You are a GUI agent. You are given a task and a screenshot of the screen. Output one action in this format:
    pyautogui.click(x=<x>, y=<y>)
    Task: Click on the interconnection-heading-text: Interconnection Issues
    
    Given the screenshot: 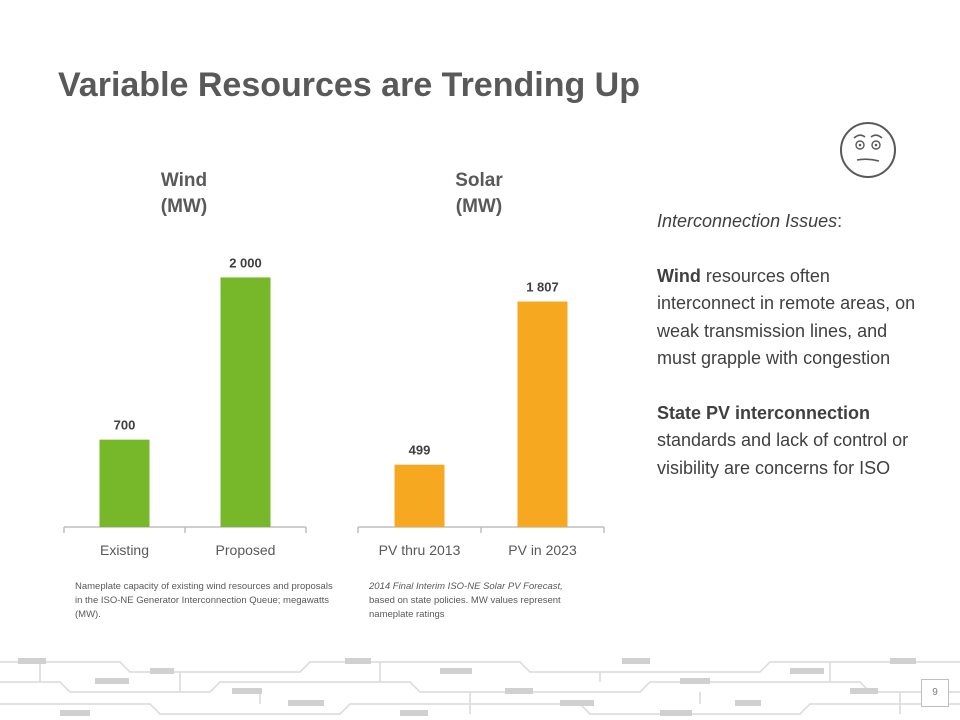 What is the action you would take?
    pyautogui.click(x=747, y=221)
    